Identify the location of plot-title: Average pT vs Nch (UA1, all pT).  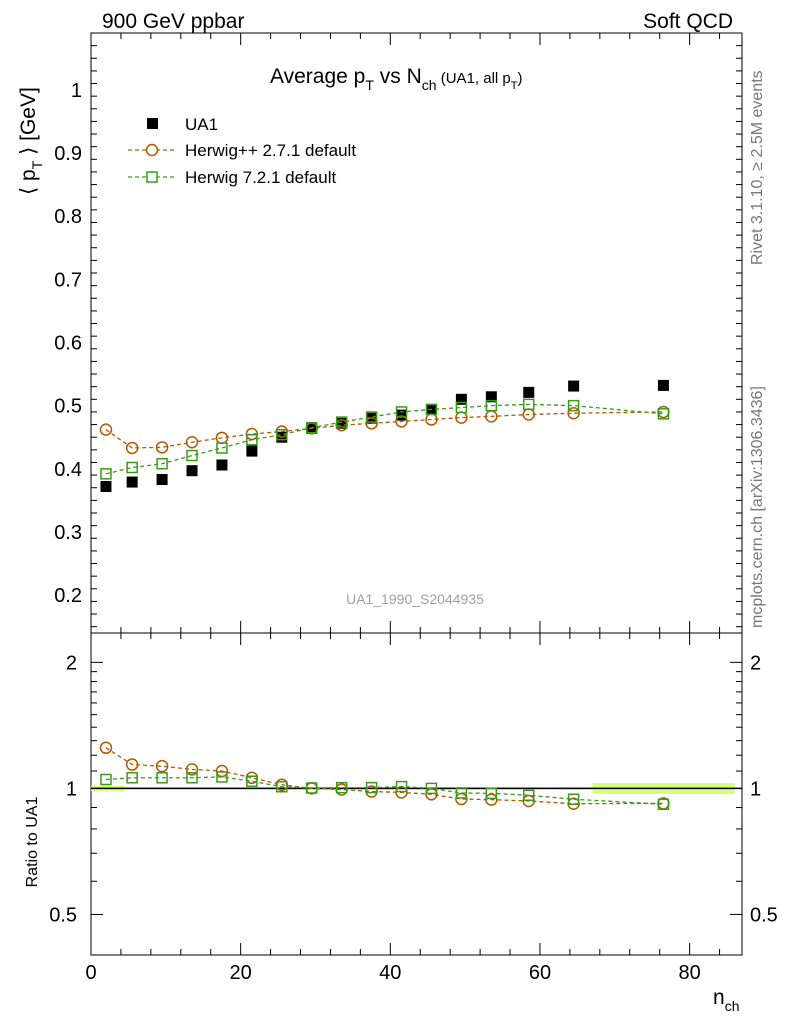
(396, 79).